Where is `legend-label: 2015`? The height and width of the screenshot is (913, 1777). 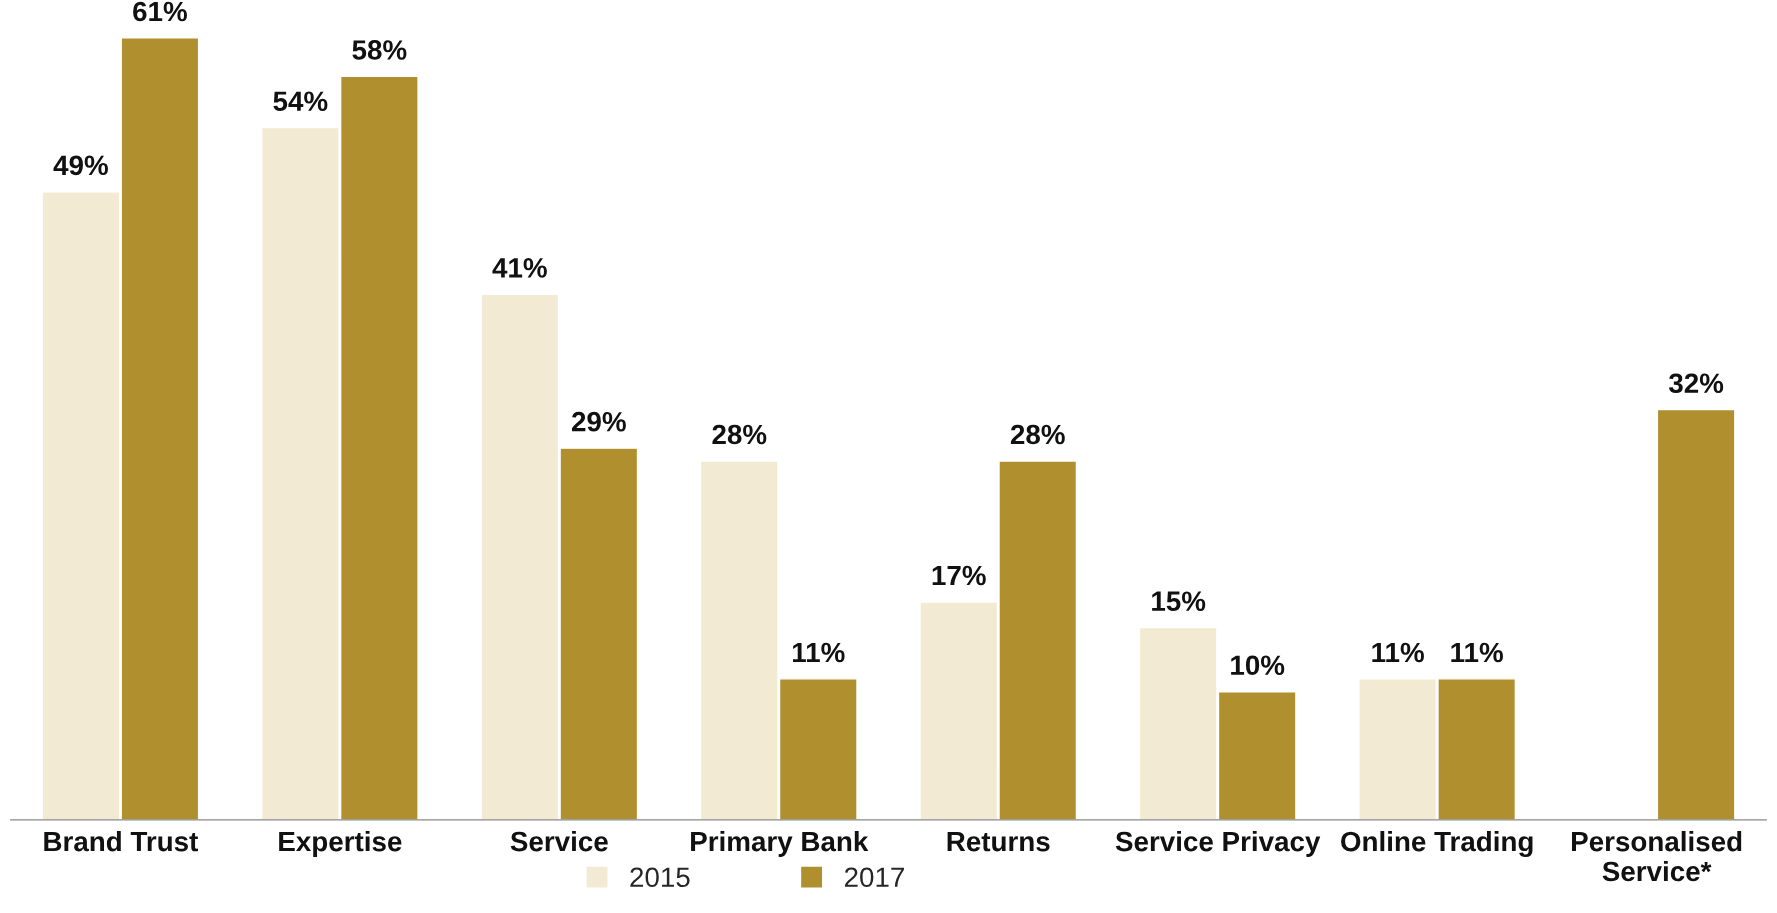
legend-label: 2015 is located at coordinates (660, 877).